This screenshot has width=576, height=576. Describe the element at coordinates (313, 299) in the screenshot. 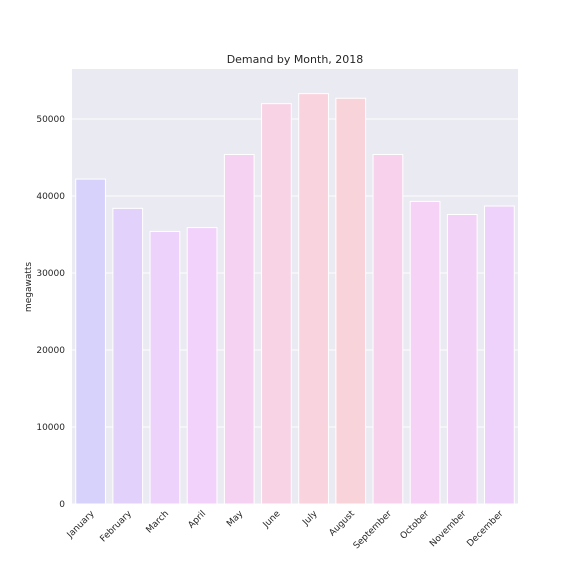

I see `bar-july` at that location.